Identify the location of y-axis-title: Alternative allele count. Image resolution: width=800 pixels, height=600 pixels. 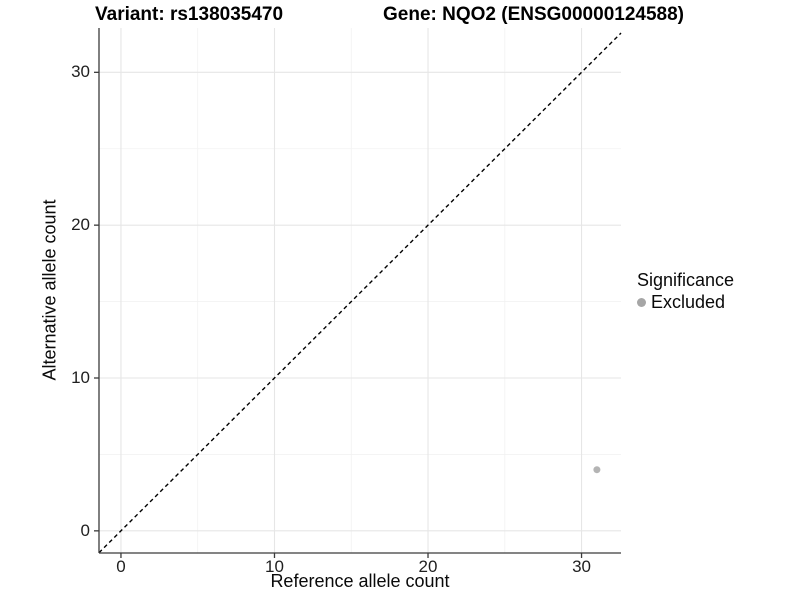
(49, 290).